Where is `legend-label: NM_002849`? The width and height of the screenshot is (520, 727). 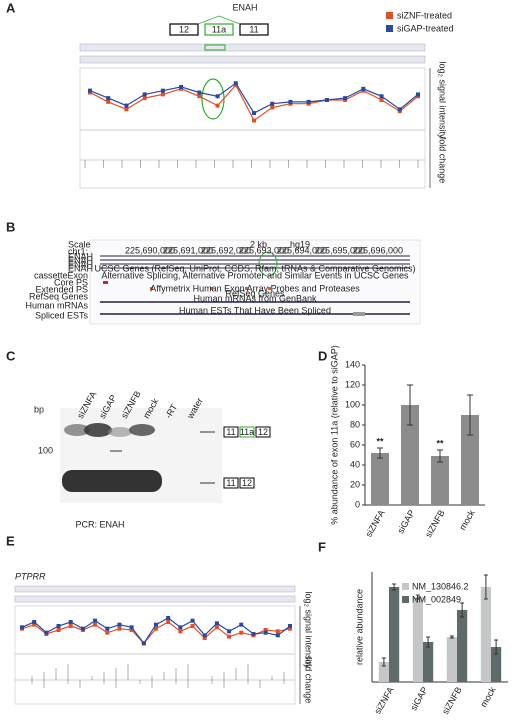 legend-label: NM_002849 is located at coordinates (436, 599).